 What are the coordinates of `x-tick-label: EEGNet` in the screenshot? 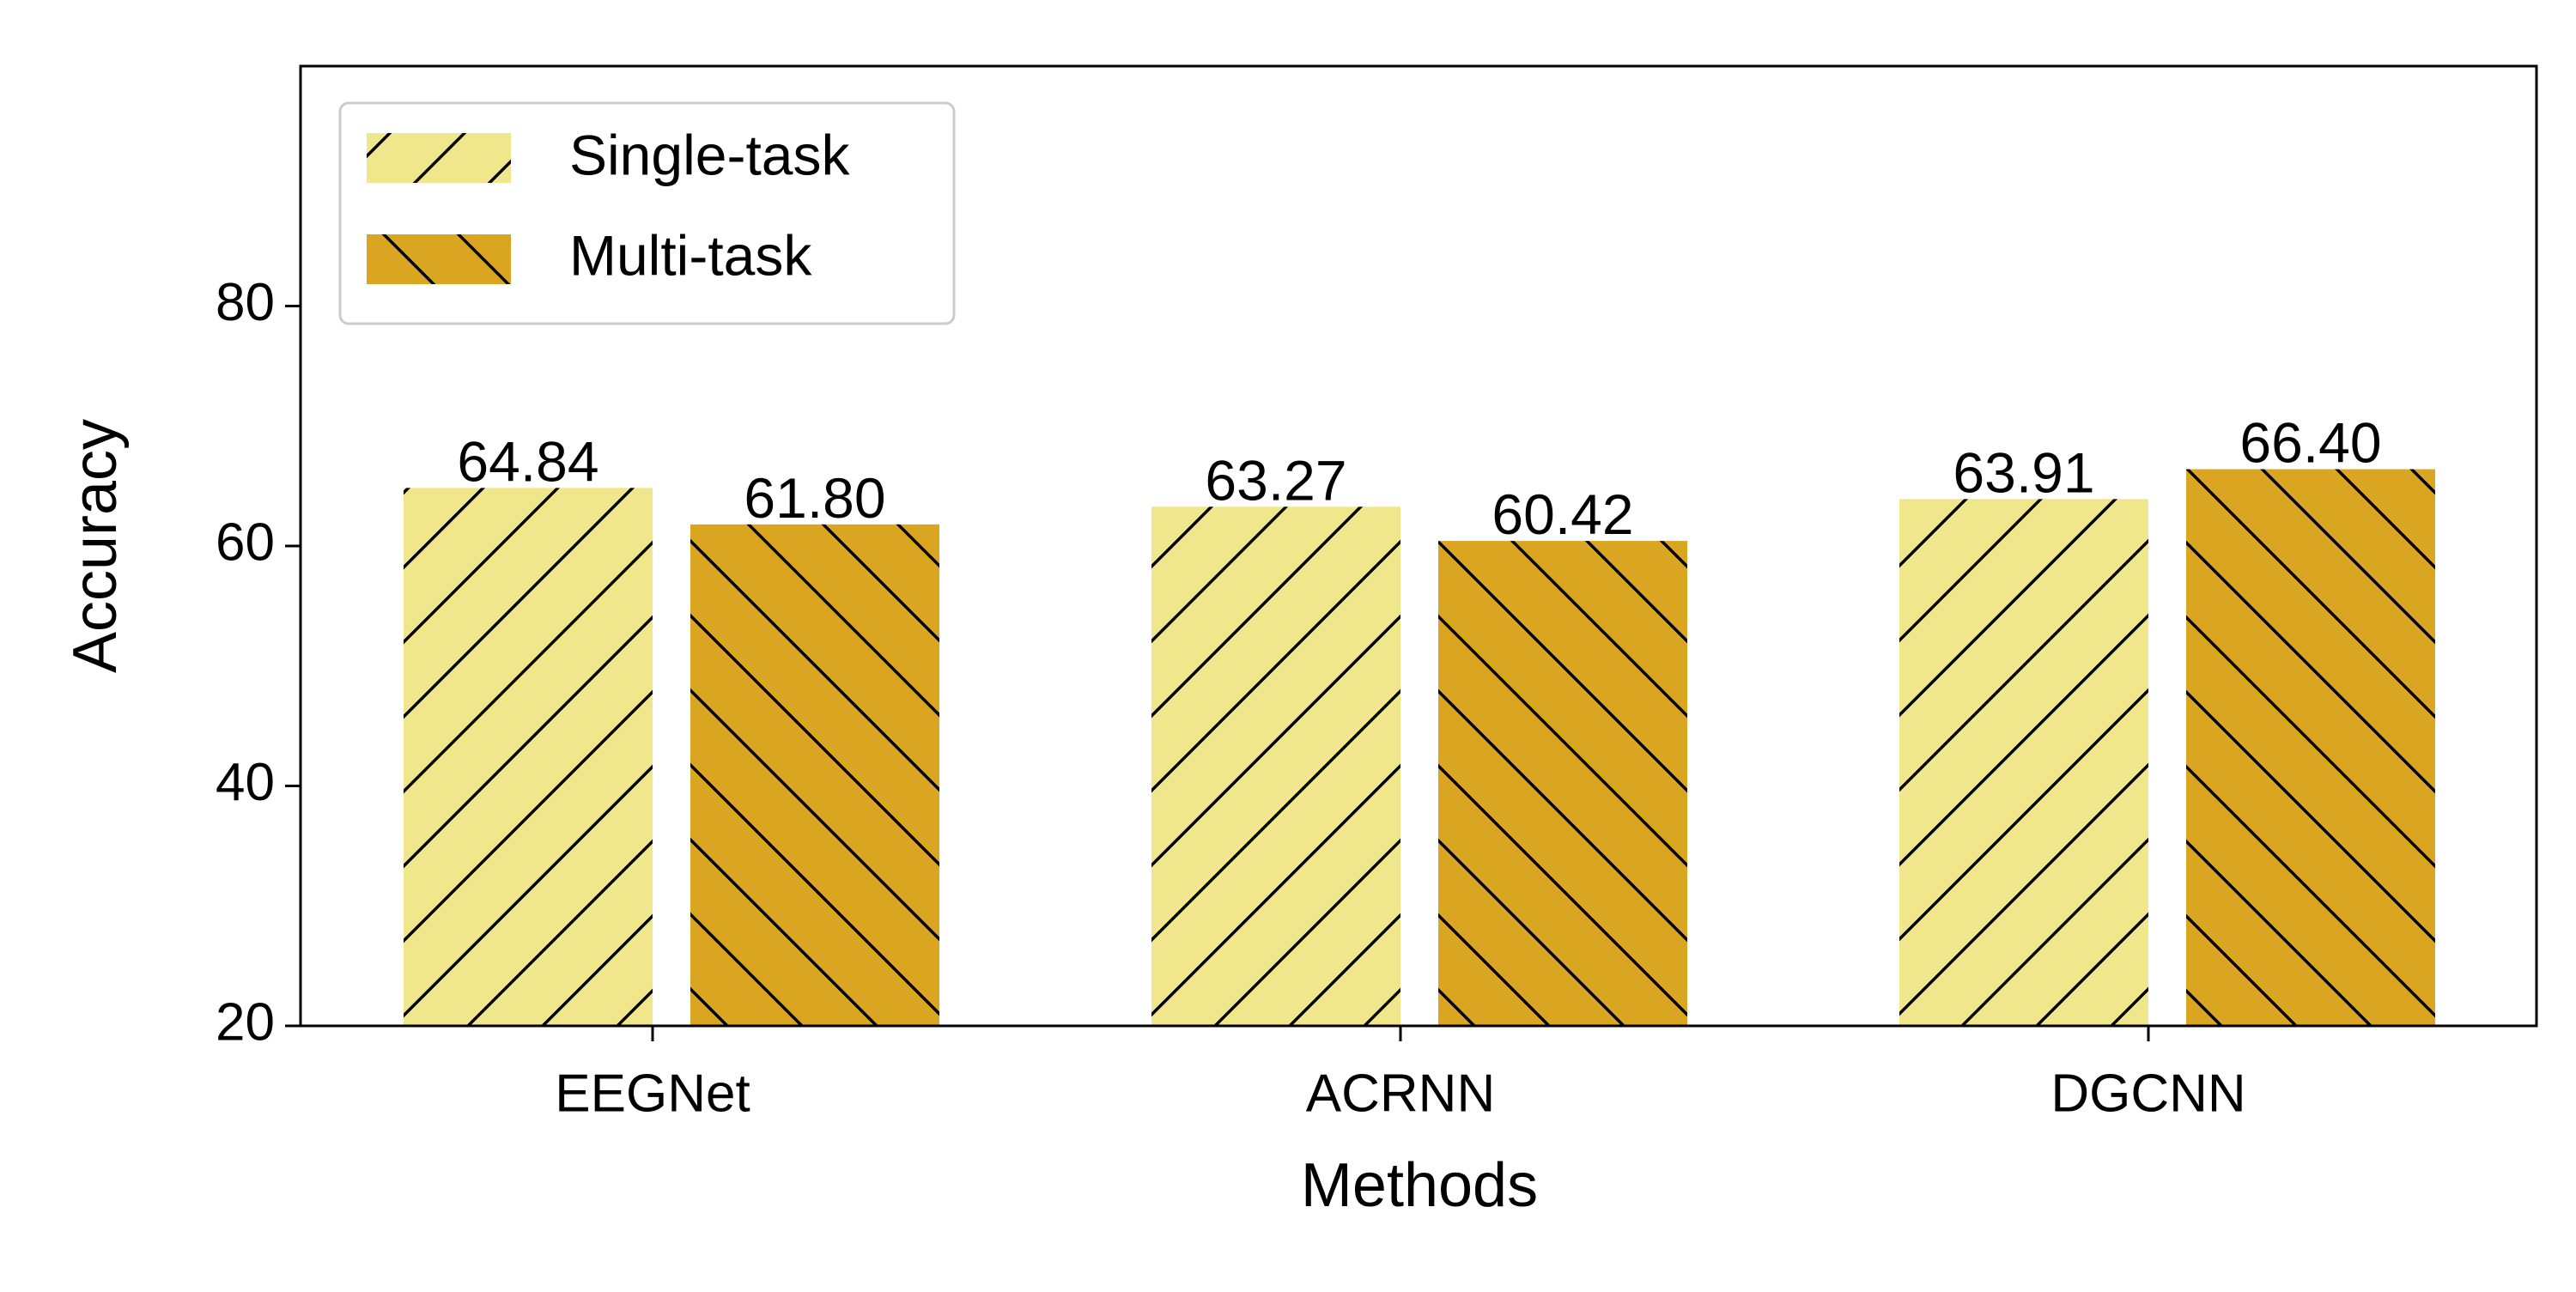 It's located at (652, 1093).